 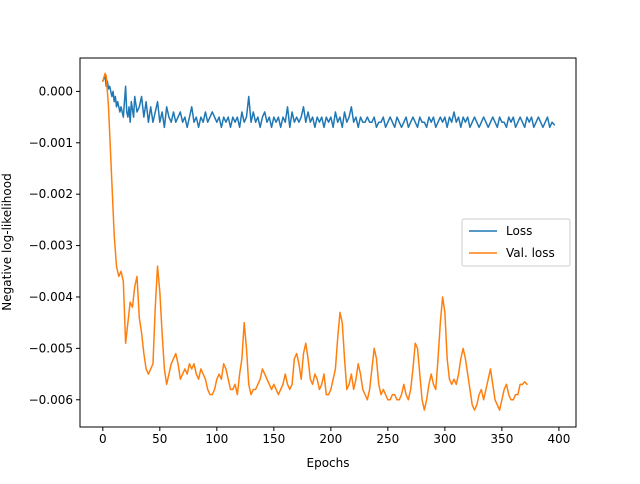 I want to click on legend-label-val-loss: Val. loss, so click(x=530, y=253).